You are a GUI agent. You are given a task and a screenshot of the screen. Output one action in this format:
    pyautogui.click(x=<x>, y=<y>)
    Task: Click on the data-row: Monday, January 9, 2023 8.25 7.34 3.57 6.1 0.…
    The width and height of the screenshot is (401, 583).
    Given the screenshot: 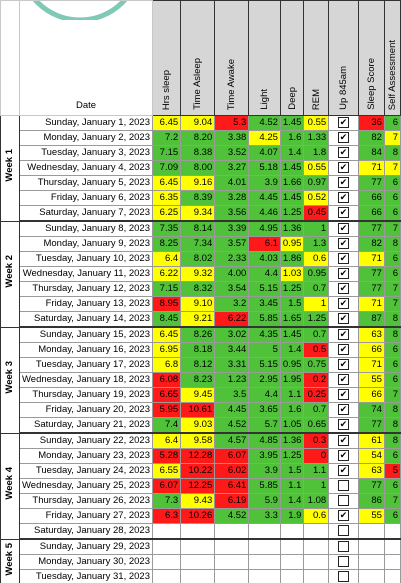 What is the action you would take?
    pyautogui.click(x=201, y=244)
    